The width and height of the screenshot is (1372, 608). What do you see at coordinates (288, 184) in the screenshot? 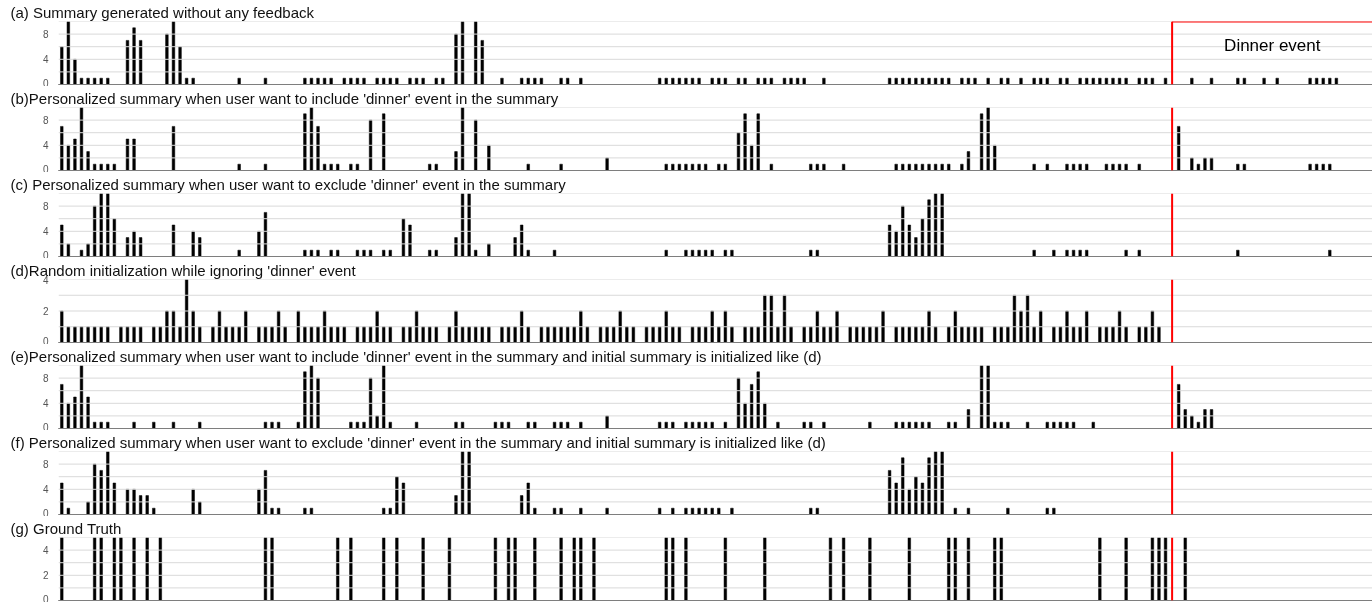
I see `chart-title: (c) Personalized summary when user want to exclude 'dinner' event in the summary` at bounding box center [288, 184].